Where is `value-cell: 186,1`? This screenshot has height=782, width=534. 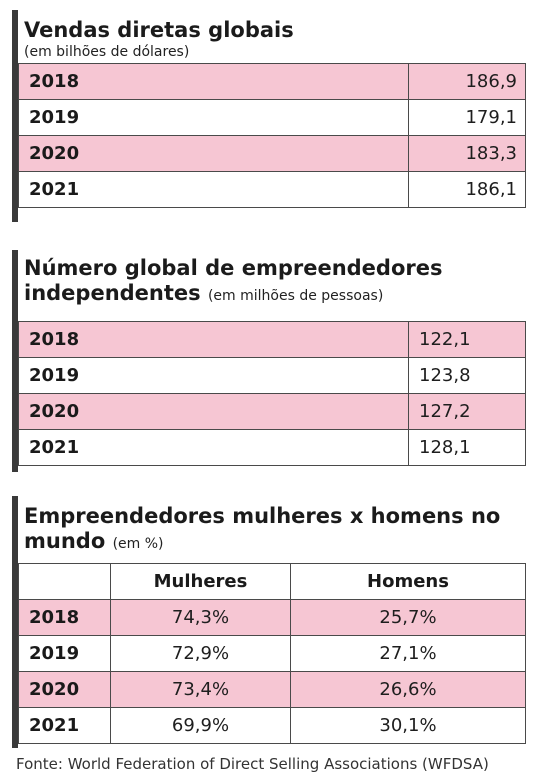
value-cell: 186,1 is located at coordinates (467, 189).